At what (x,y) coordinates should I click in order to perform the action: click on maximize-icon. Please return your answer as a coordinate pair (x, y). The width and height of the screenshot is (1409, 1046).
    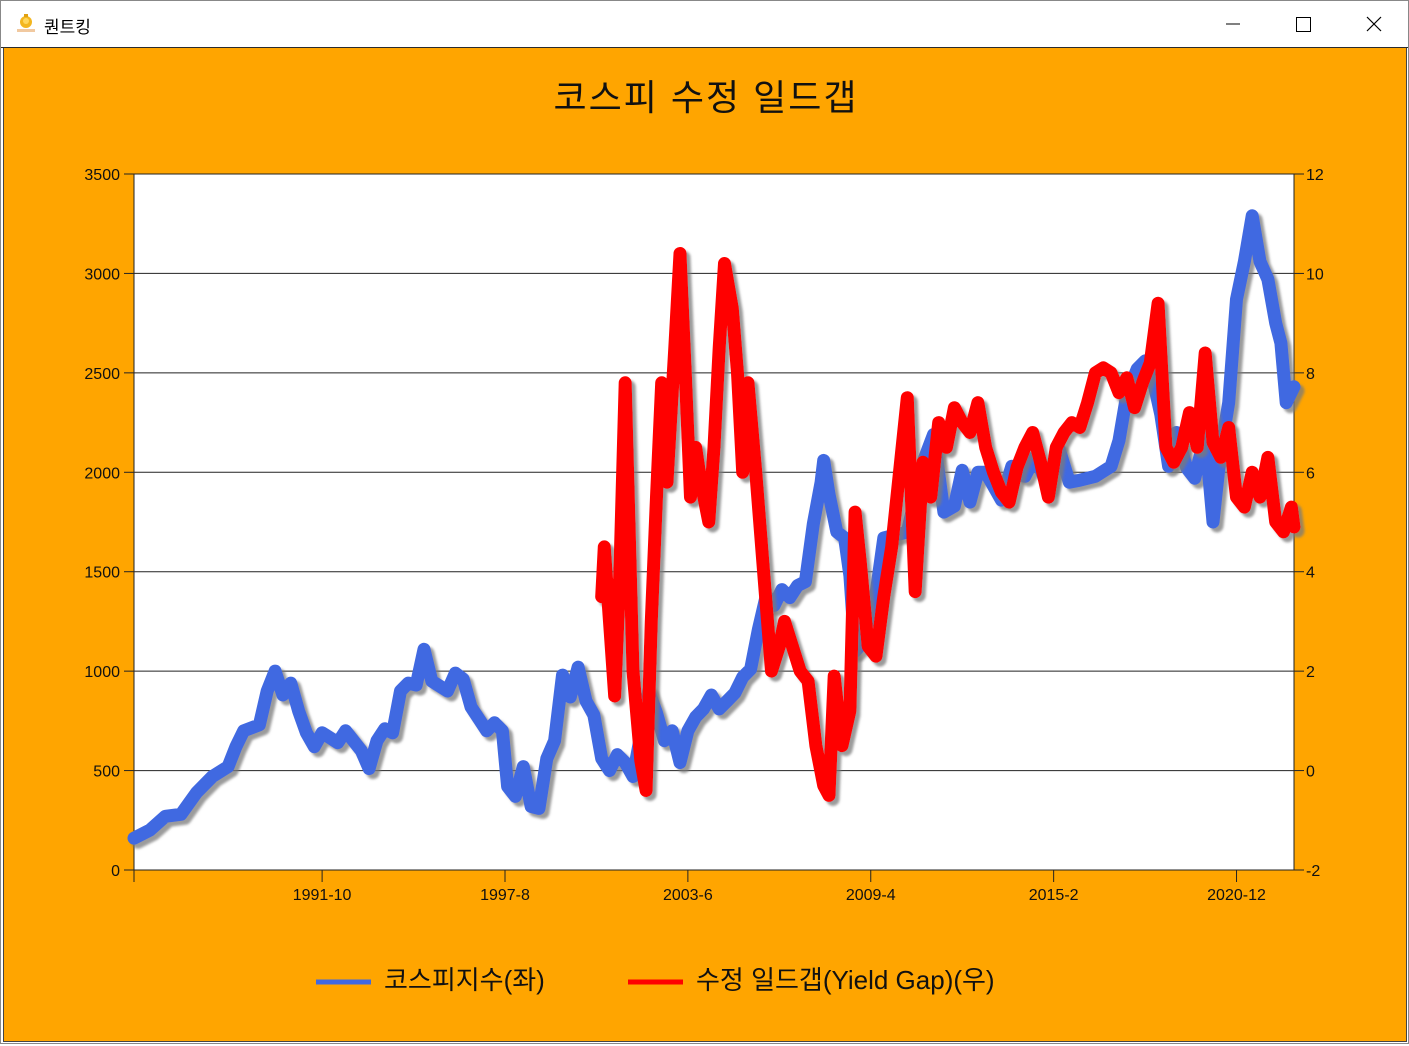
    Looking at the image, I should click on (1303, 24).